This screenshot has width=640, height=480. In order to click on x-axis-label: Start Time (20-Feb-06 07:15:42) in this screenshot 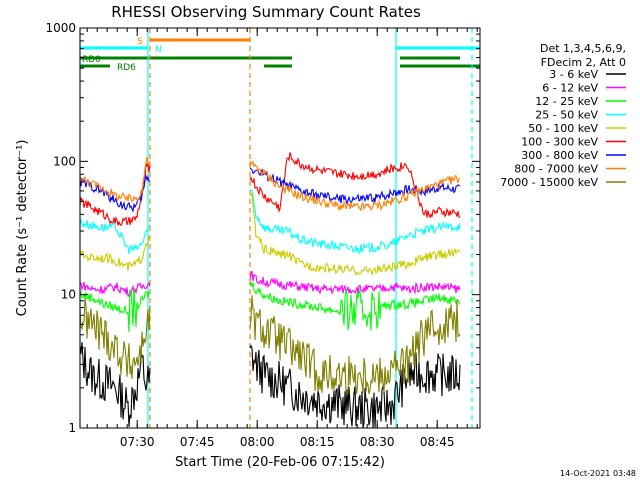, I will do `click(280, 462)`.